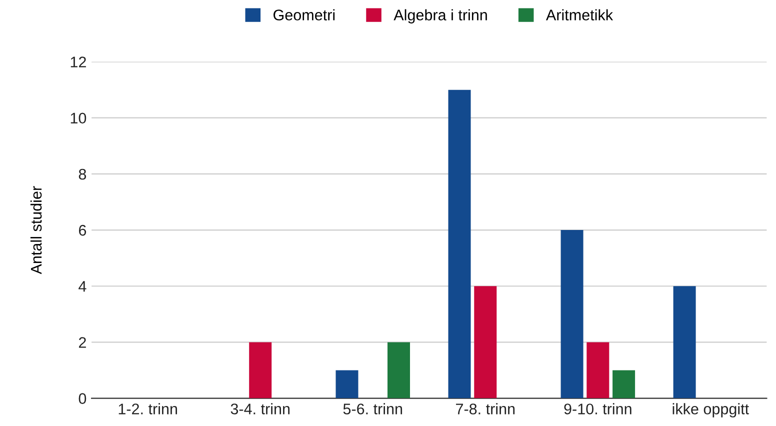  I want to click on y-tick-label: 2, so click(82, 342).